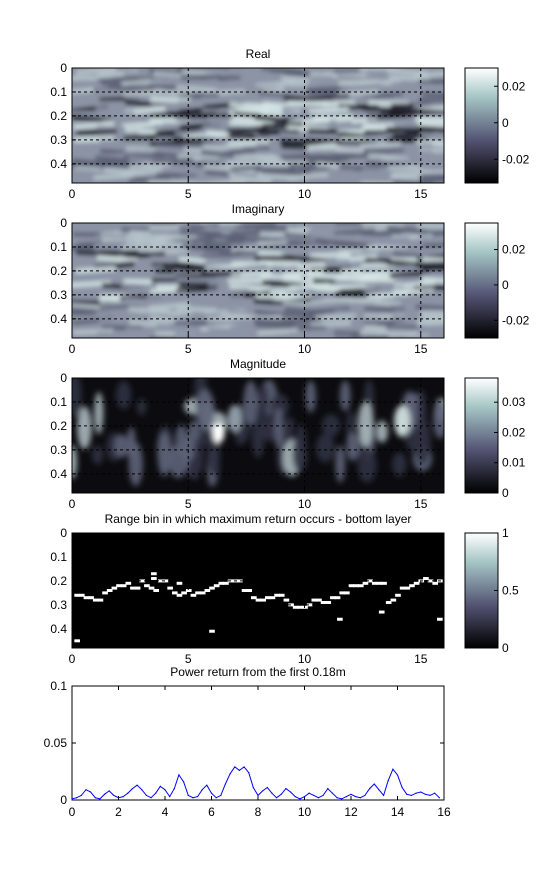 The width and height of the screenshot is (560, 884). I want to click on colorbar-gradient, so click(481, 125).